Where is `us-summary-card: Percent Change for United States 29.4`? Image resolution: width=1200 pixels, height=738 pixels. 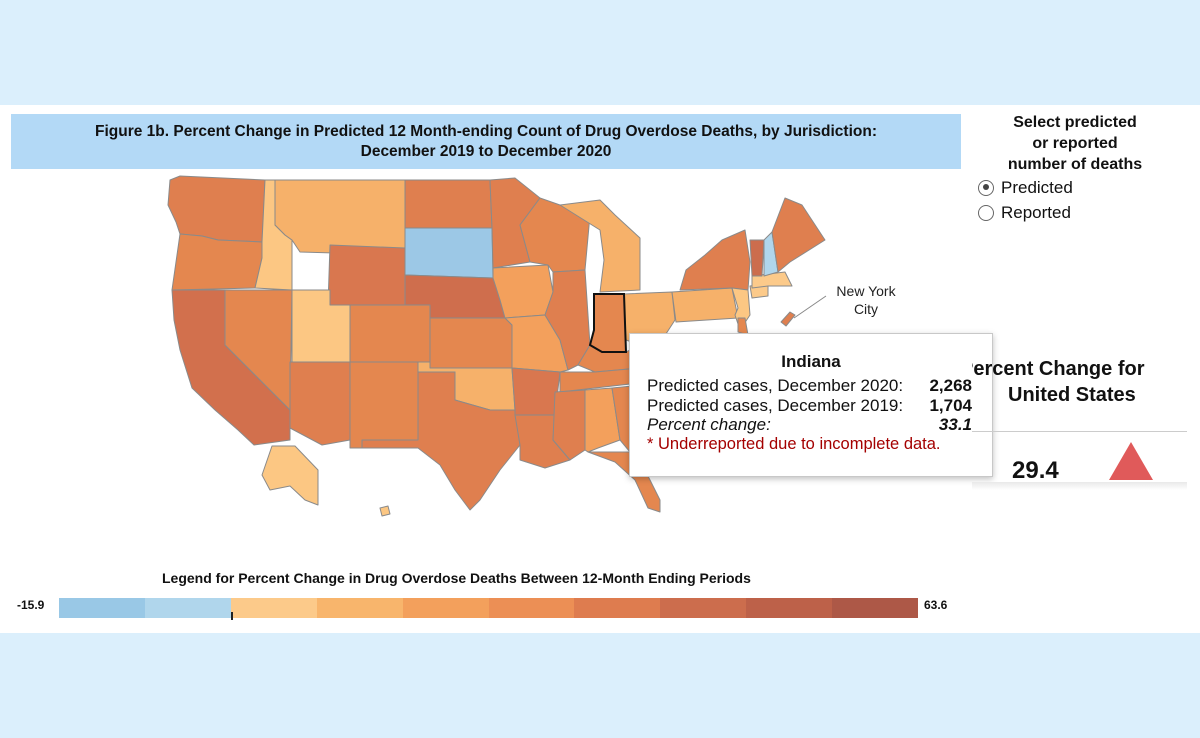
us-summary-card: Percent Change for United States 29.4 is located at coordinates (1079, 420).